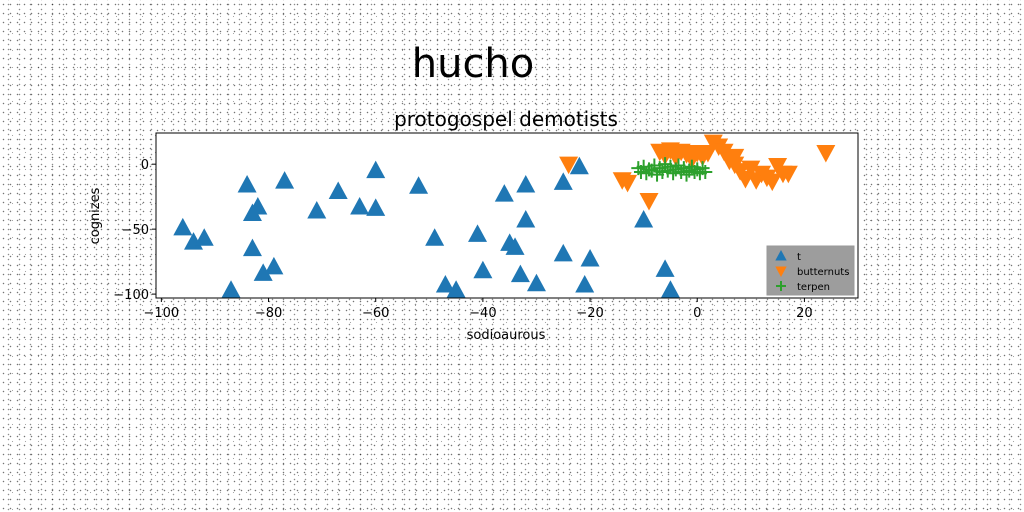 This screenshot has height=512, width=1024. What do you see at coordinates (823, 272) in the screenshot?
I see `legend-label: butternuts` at bounding box center [823, 272].